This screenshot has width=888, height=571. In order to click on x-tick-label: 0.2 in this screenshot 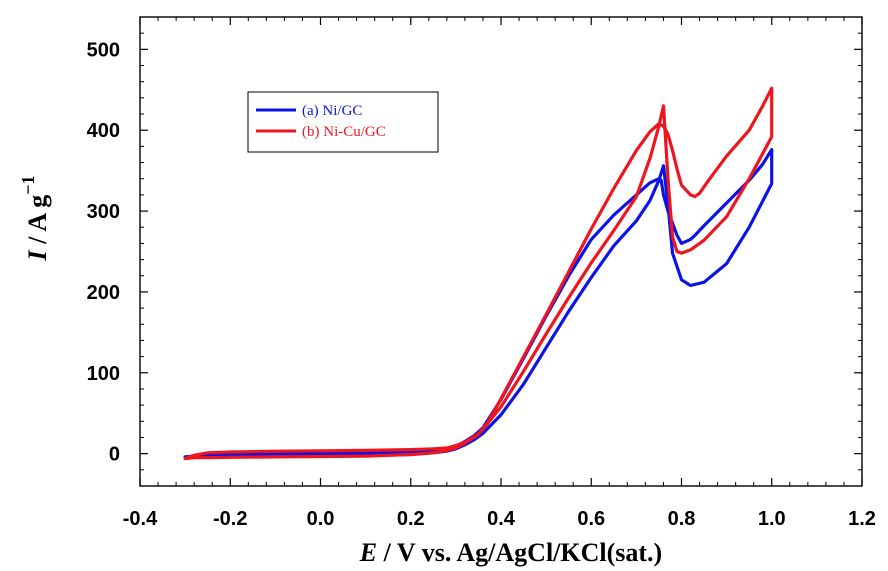, I will do `click(411, 519)`.